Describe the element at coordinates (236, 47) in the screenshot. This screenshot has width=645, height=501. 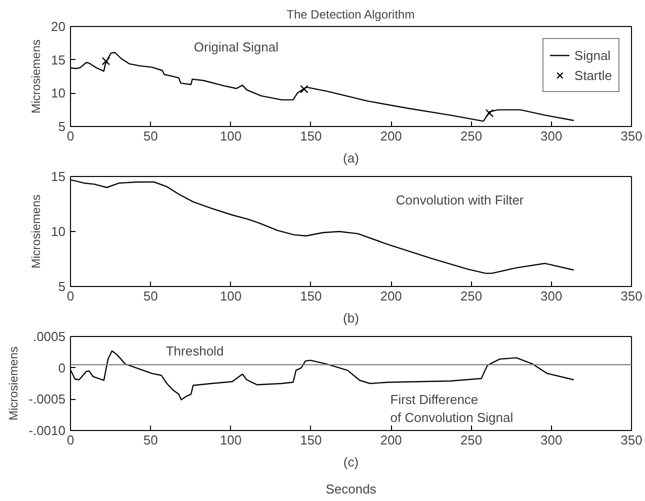
I see `annotation: Original Signal` at that location.